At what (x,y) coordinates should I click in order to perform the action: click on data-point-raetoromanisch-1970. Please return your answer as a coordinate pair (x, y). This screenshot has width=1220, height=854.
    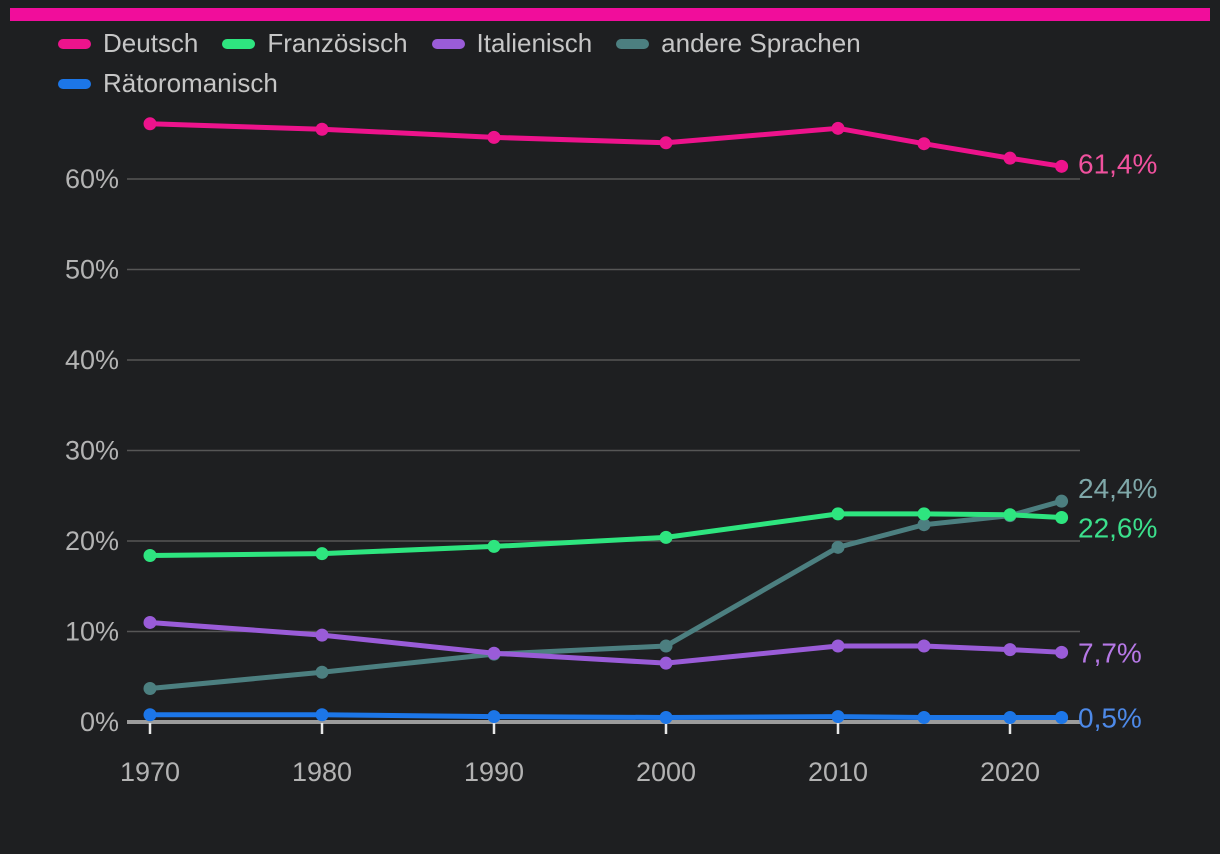
    Looking at the image, I should click on (150, 715).